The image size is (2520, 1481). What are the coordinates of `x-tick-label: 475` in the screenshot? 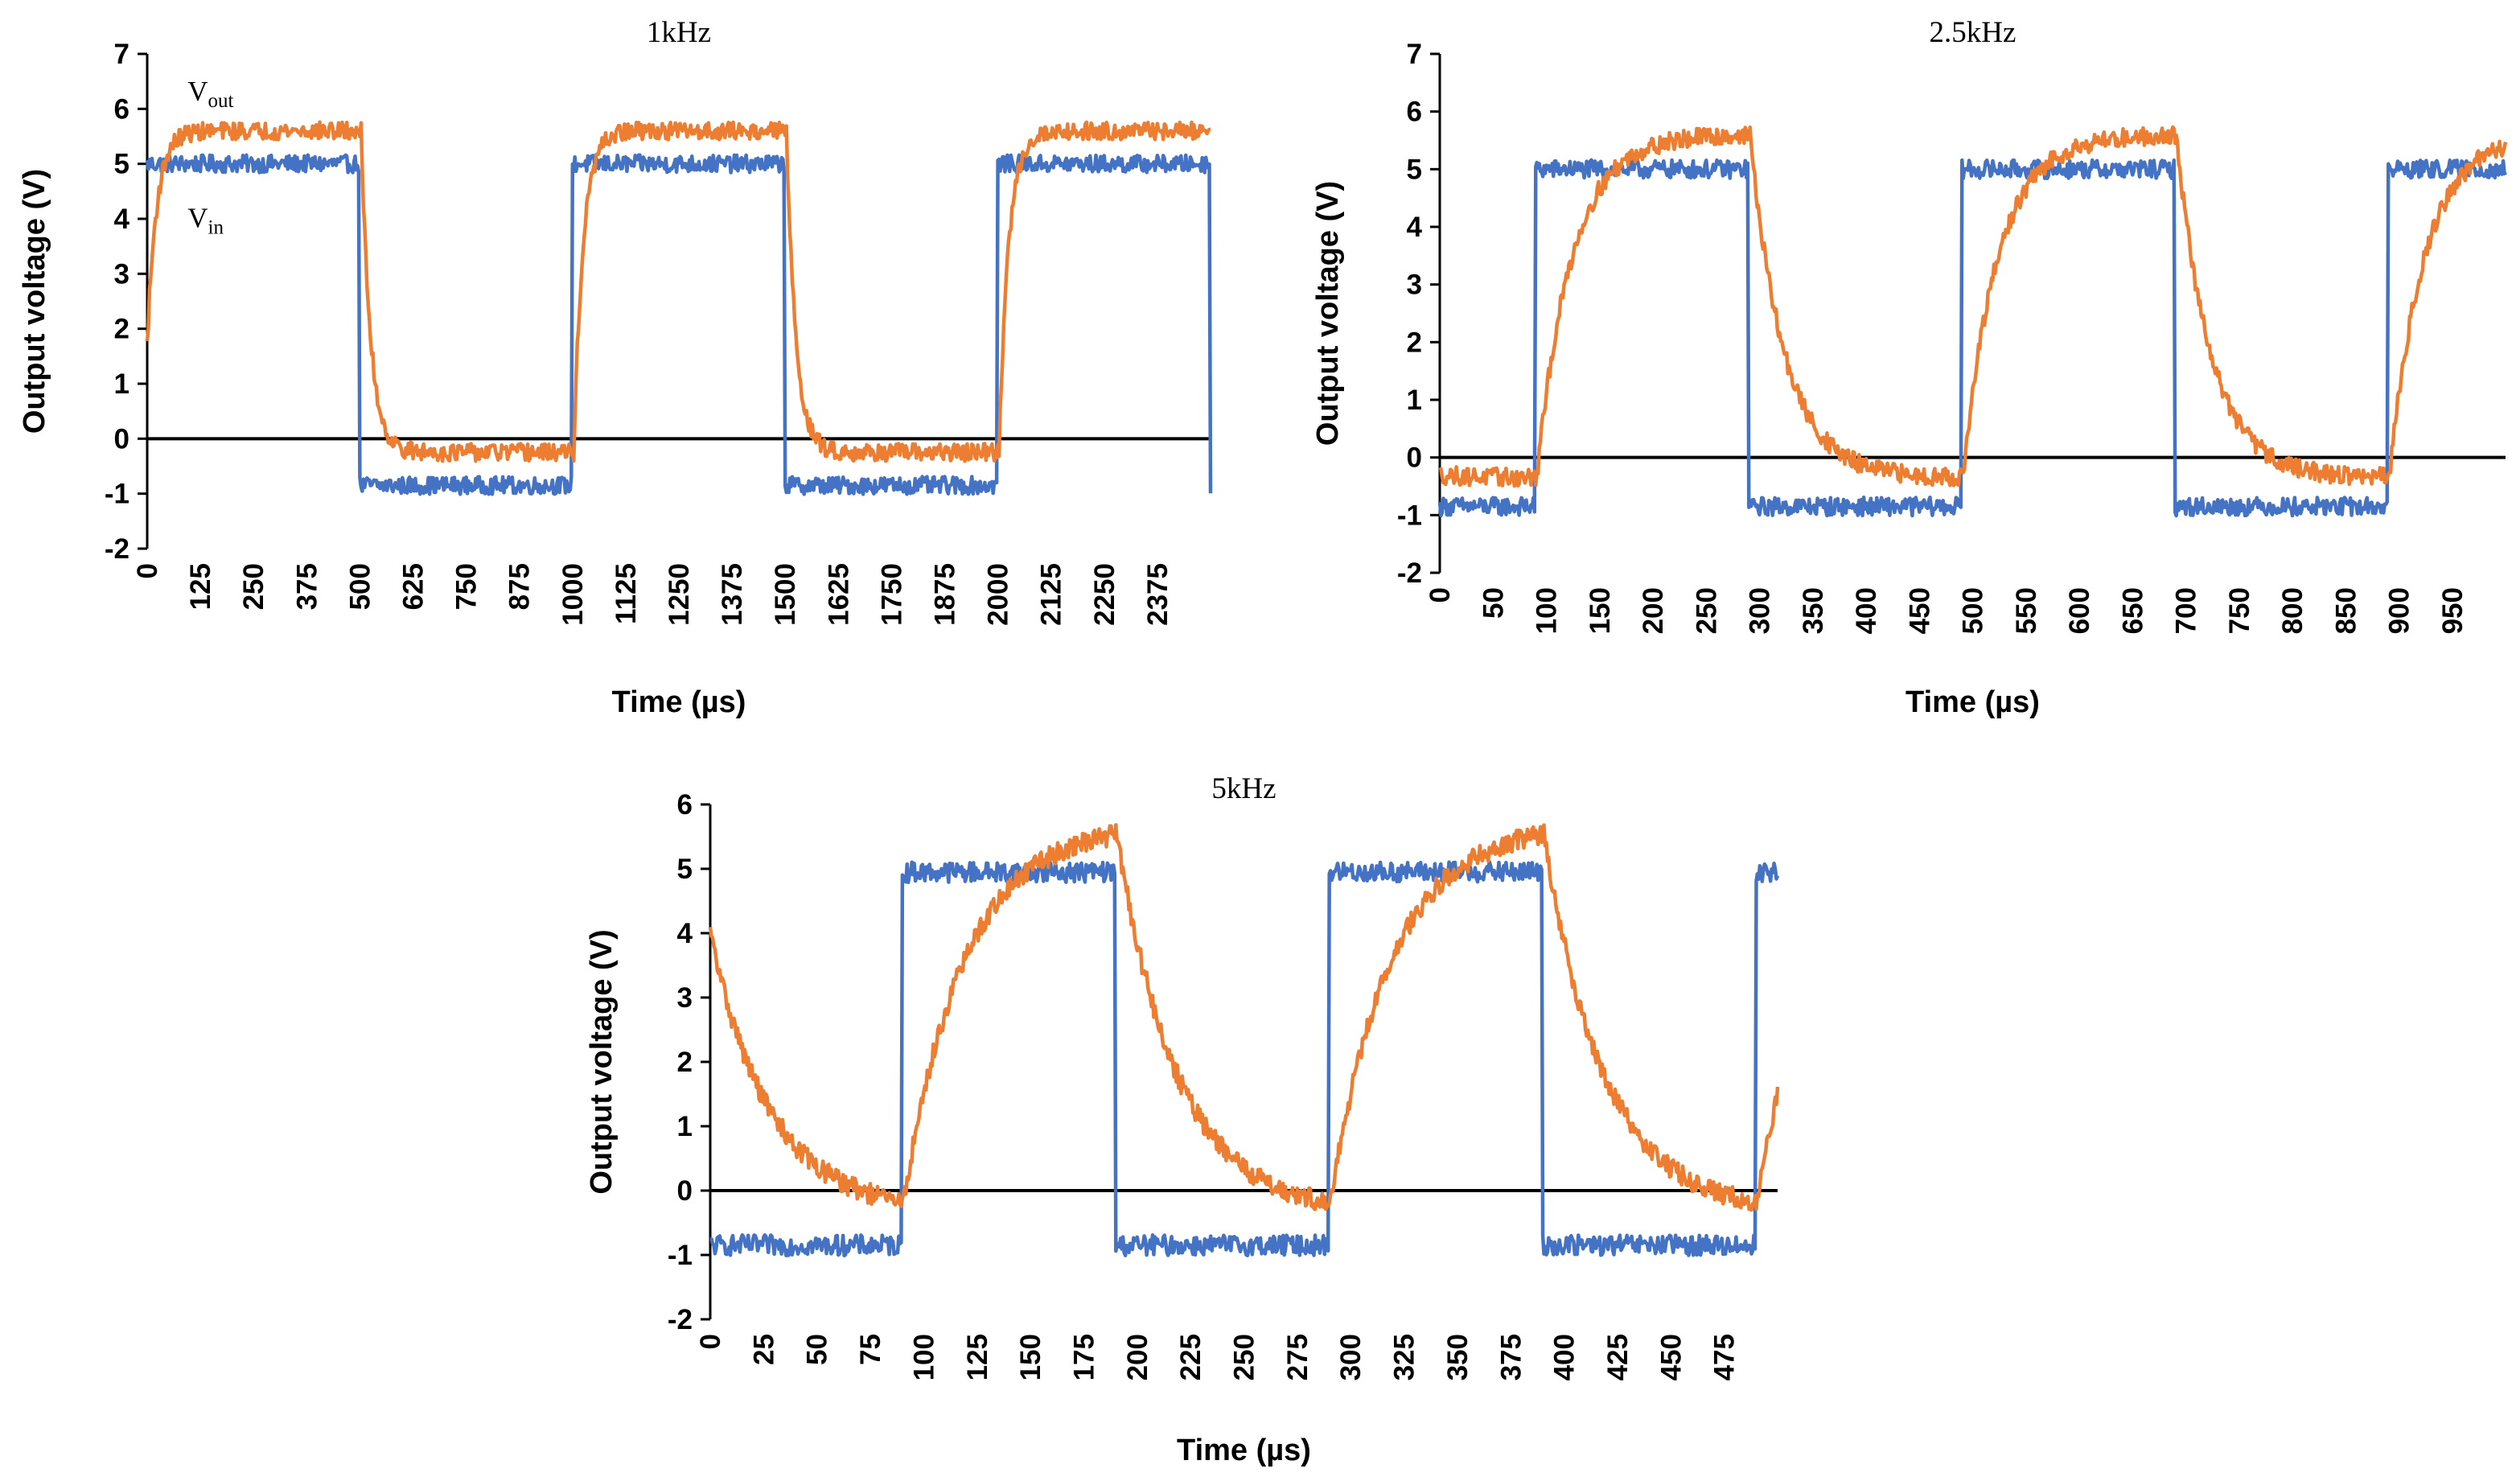 It's located at (1725, 1357).